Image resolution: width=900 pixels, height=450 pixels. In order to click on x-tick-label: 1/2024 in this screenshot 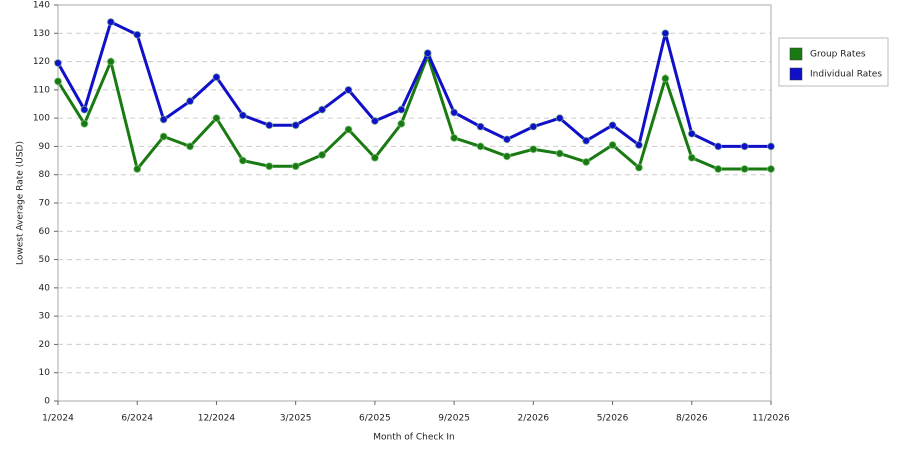, I will do `click(58, 419)`.